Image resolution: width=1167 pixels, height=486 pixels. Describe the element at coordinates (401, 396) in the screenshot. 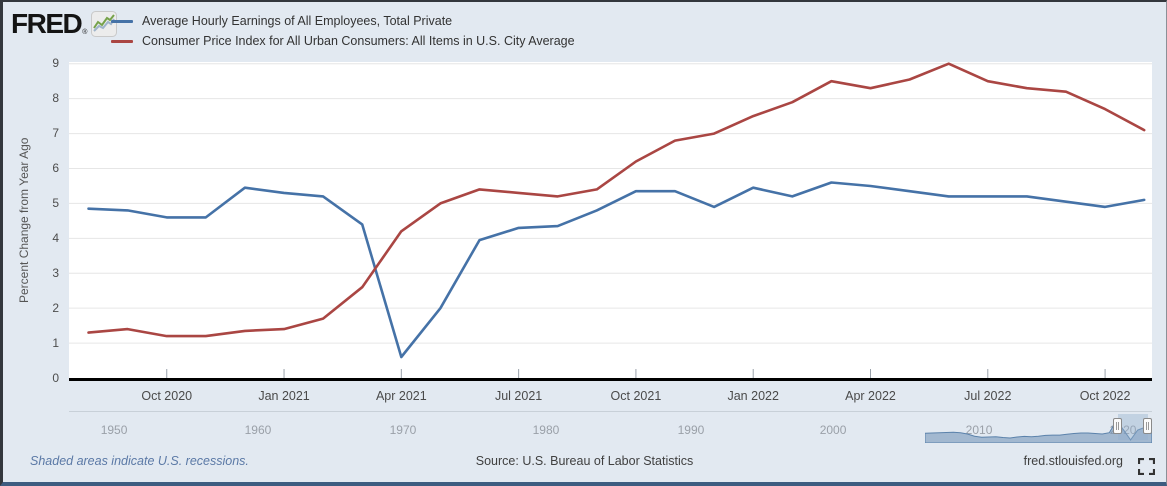

I see `x-tick-label: Apr 2021` at that location.